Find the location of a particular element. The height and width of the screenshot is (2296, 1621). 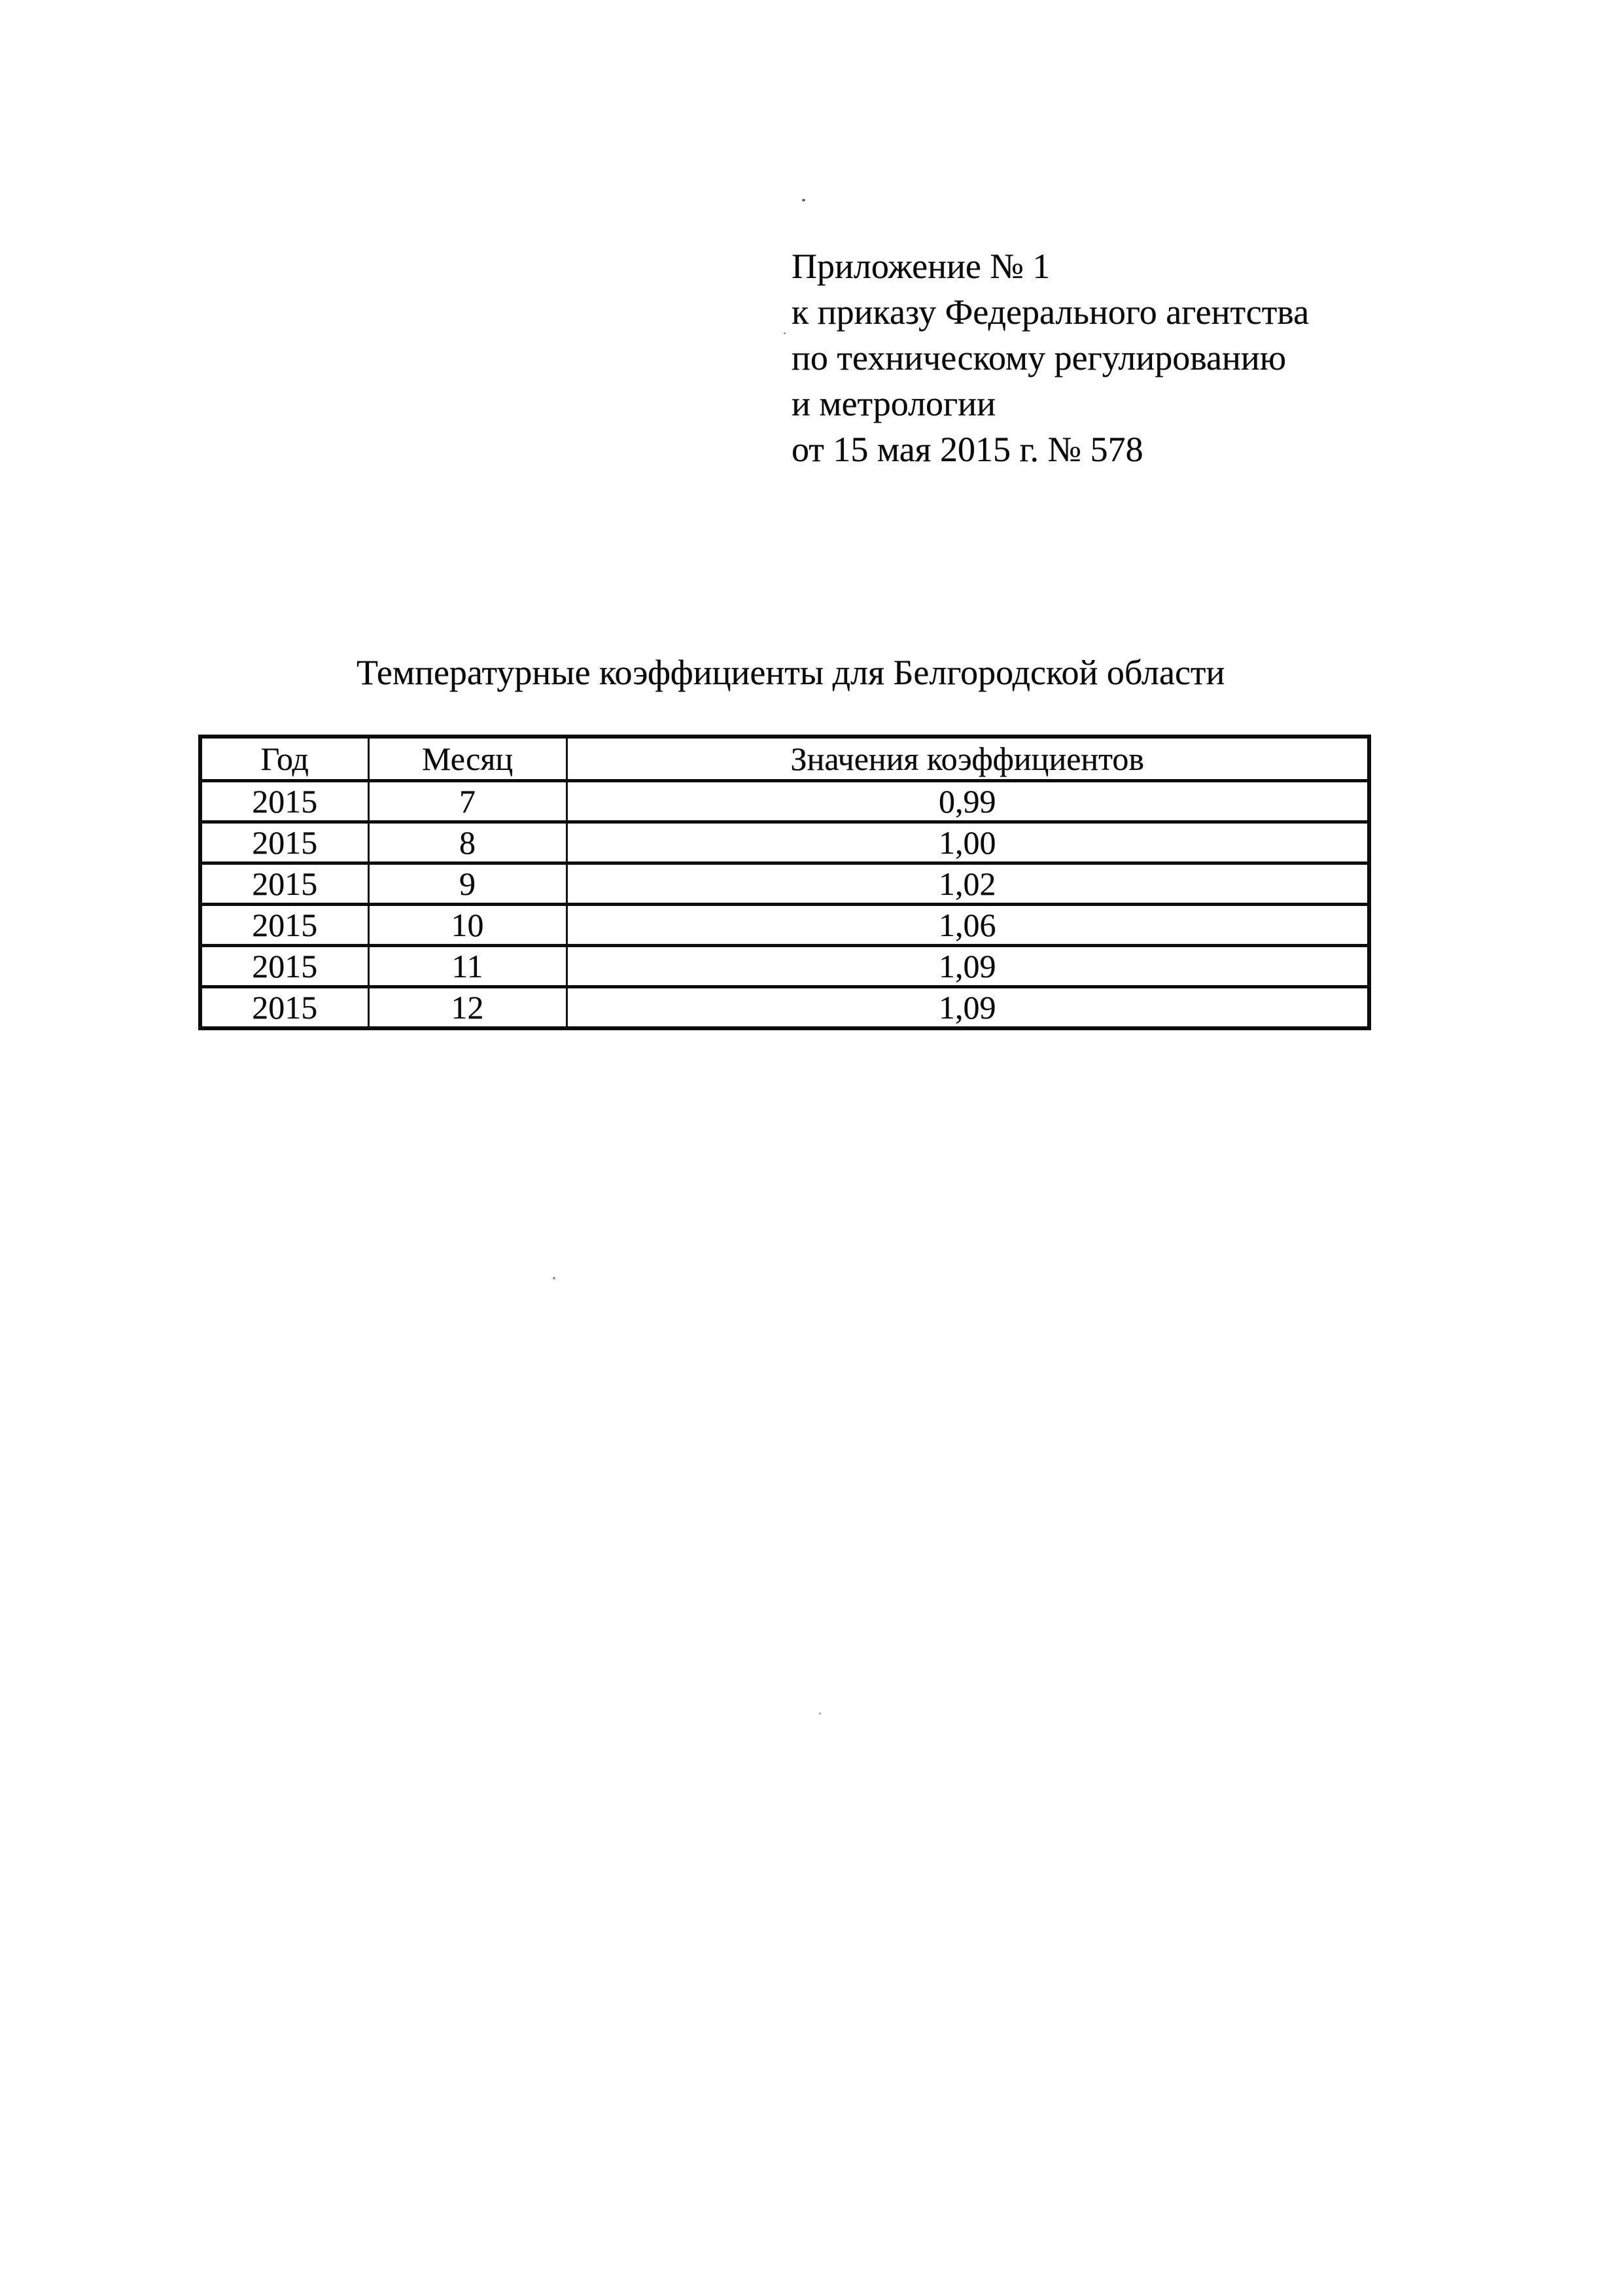

table-row: 2015 8 1,00 is located at coordinates (784, 842).